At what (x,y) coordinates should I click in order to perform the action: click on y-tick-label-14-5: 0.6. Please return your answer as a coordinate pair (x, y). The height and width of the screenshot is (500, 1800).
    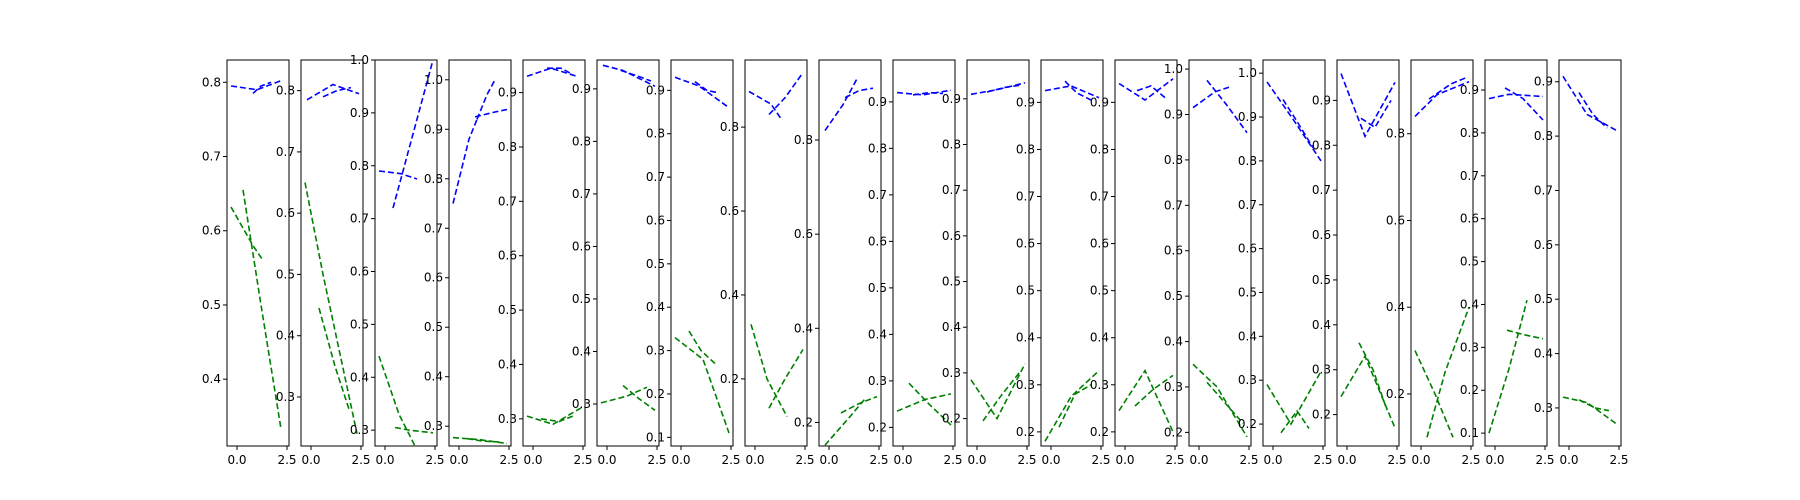
    Looking at the image, I should click on (1173, 251).